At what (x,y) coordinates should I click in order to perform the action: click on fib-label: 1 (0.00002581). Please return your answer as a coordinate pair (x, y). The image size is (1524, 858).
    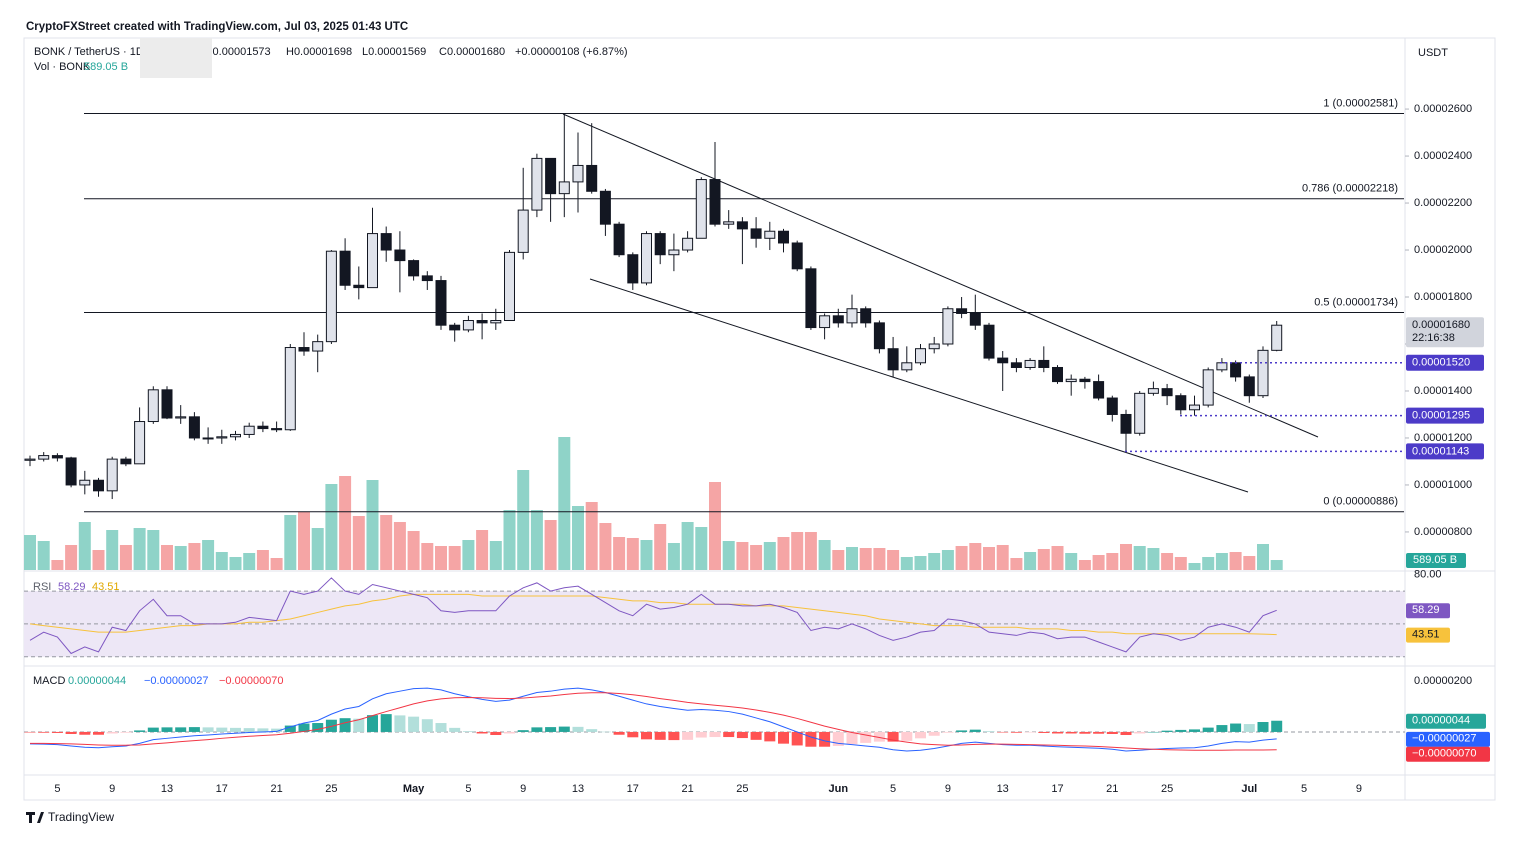
    Looking at the image, I should click on (1360, 103).